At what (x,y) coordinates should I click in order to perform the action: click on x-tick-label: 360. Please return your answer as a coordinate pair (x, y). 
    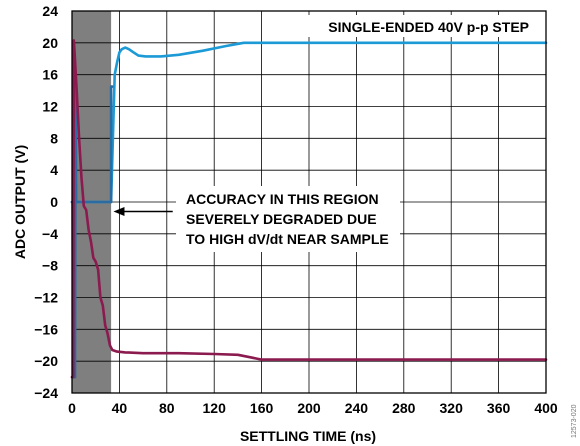
    Looking at the image, I should click on (499, 408).